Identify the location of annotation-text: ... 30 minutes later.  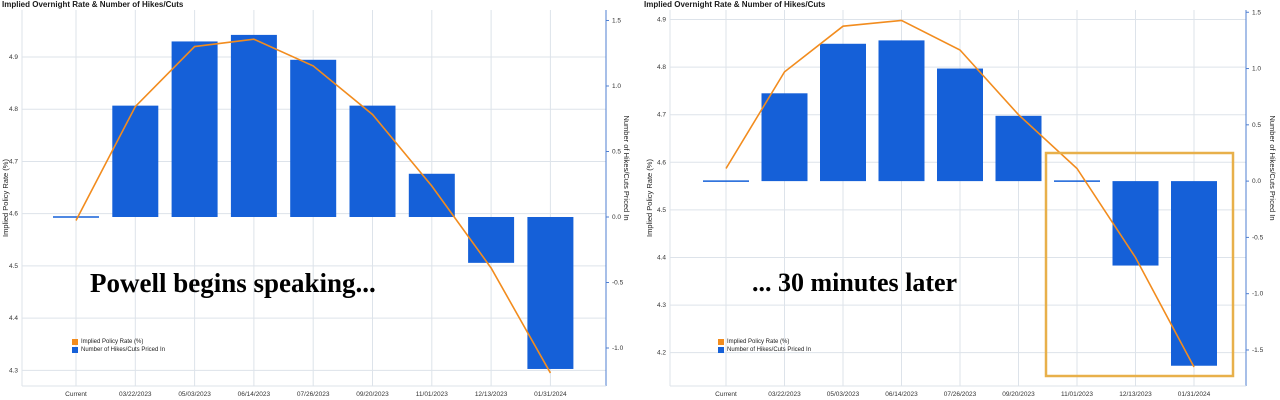
(855, 282).